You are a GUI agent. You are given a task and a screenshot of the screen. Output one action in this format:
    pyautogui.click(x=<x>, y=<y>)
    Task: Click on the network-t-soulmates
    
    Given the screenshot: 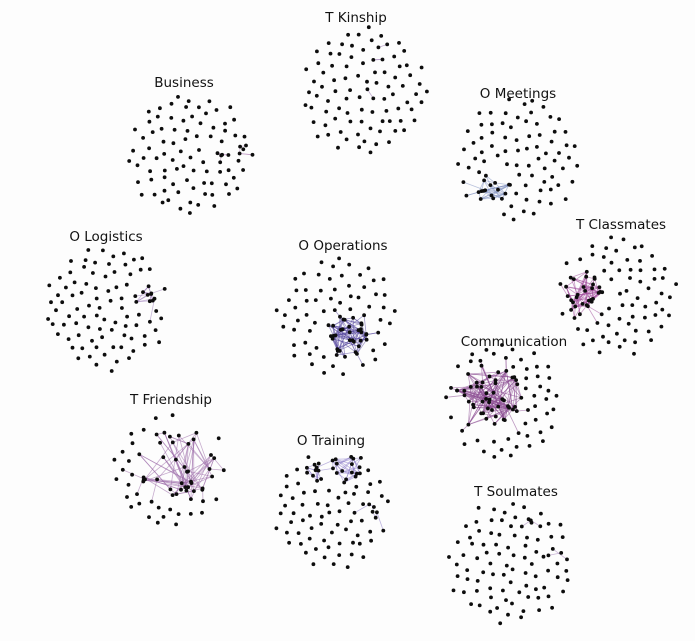 What is the action you would take?
    pyautogui.click(x=508, y=564)
    